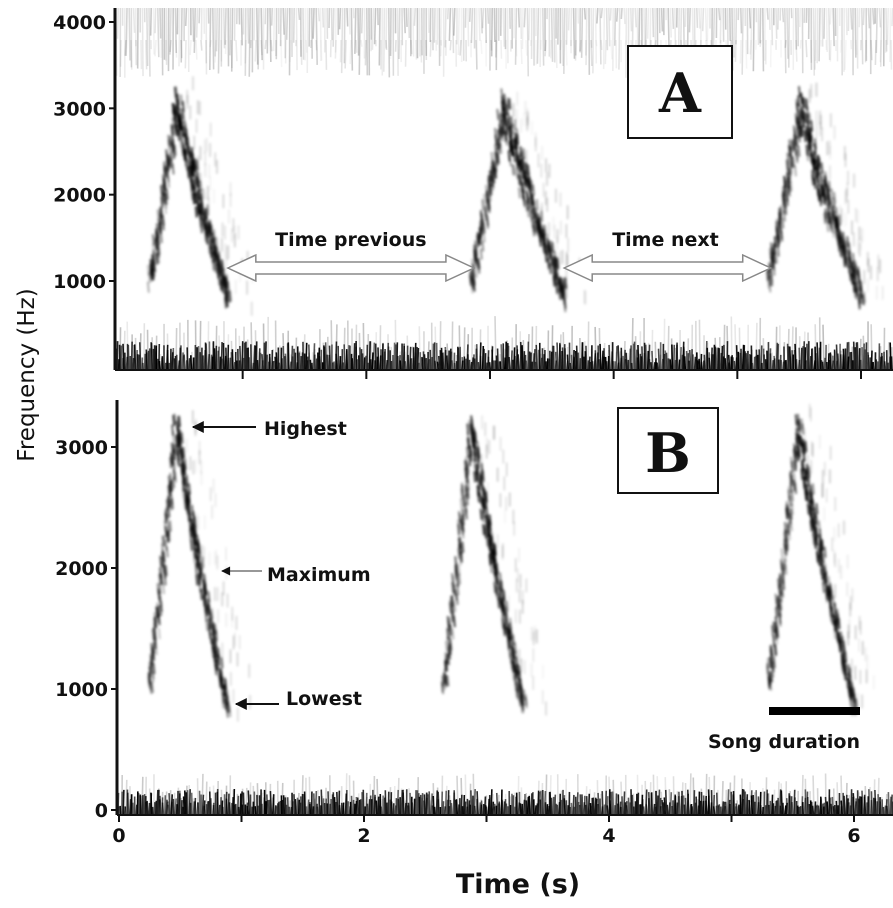 This screenshot has width=893, height=908. Describe the element at coordinates (81, 690) in the screenshot. I see `y-tick-label: 1000` at that location.